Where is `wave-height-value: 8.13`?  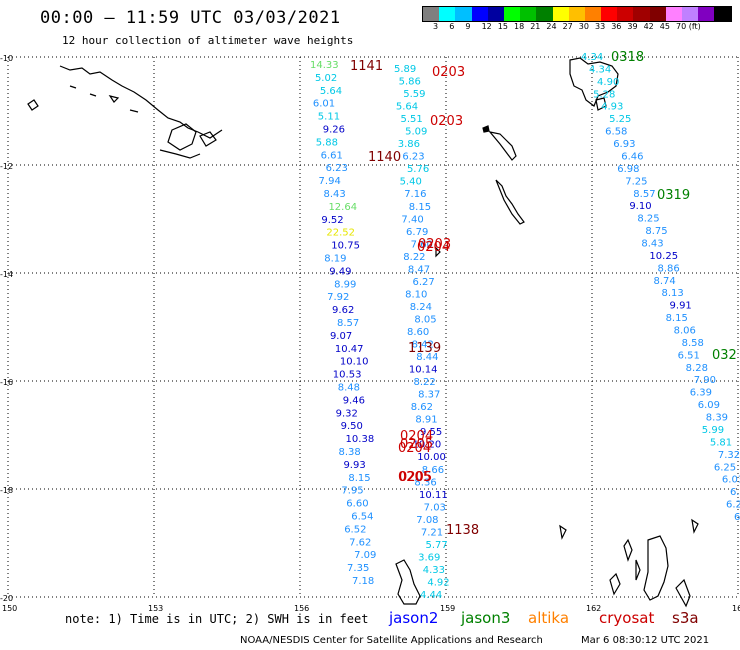 wave-height-value: 8.13 is located at coordinates (673, 293).